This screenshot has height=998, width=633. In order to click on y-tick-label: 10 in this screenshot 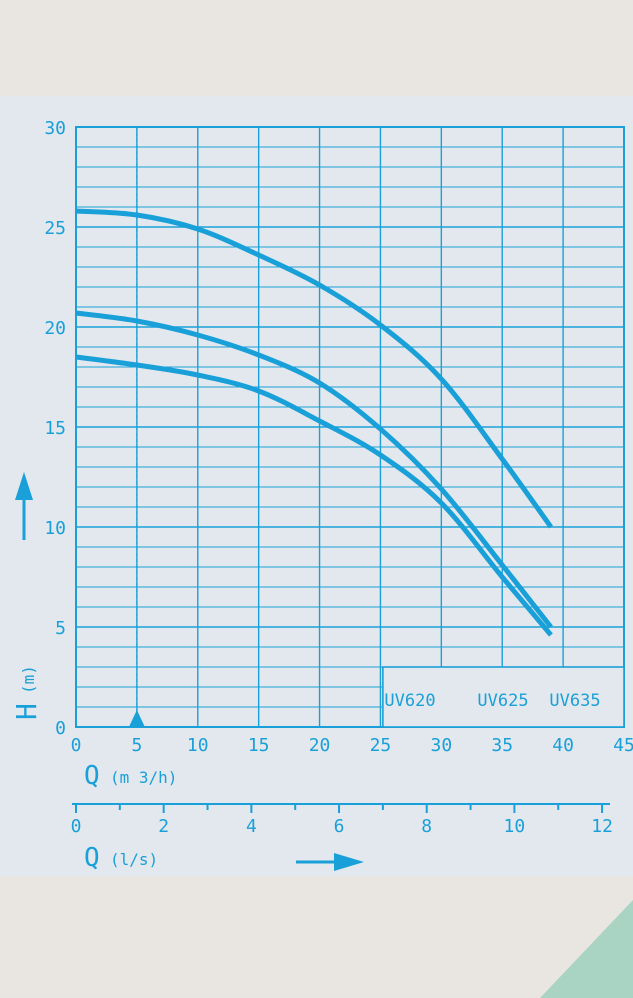, I will do `click(55, 528)`.